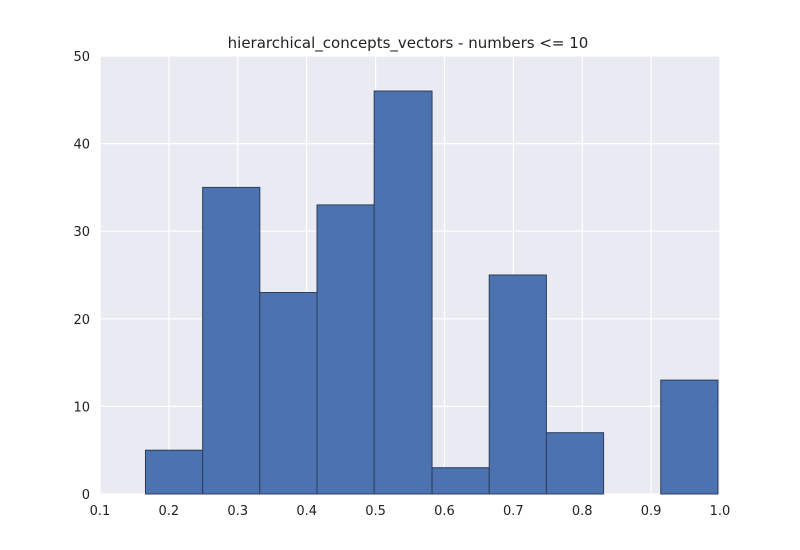 The height and width of the screenshot is (550, 800). I want to click on x-tick-label: 0.7, so click(513, 511).